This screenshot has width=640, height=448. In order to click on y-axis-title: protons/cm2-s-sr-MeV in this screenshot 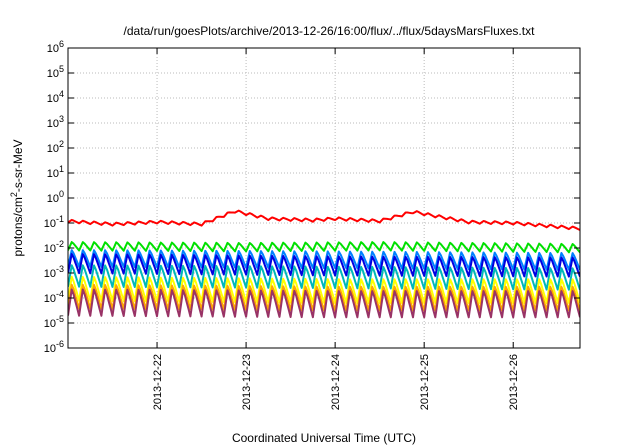, I will do `click(17, 197)`.